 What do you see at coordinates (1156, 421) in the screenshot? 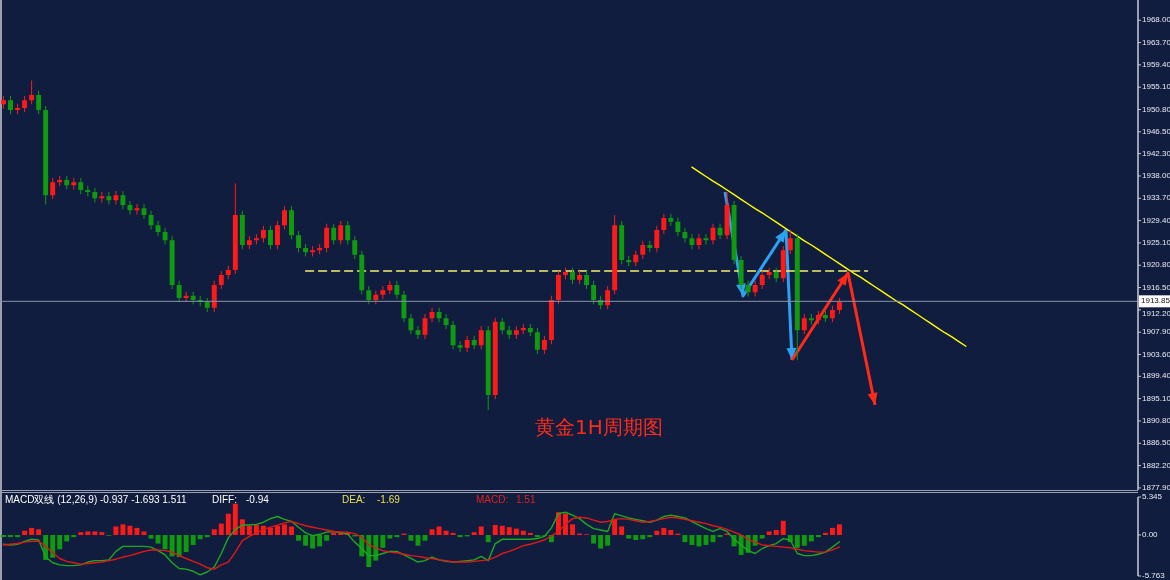
I see `y-tick-label: 1890.80` at bounding box center [1156, 421].